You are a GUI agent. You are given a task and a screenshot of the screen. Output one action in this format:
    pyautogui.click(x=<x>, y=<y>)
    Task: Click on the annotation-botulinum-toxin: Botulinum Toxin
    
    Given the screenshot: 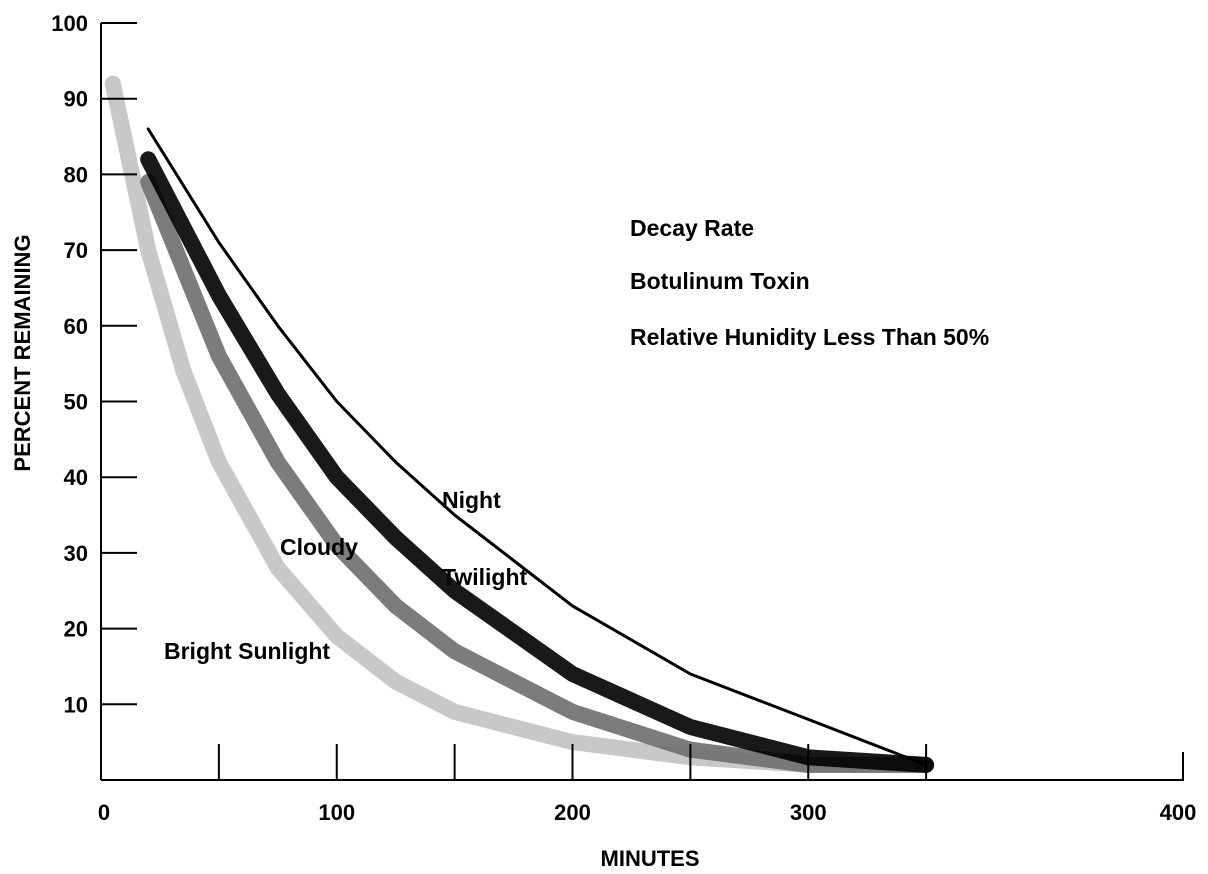 What is the action you would take?
    pyautogui.click(x=720, y=281)
    